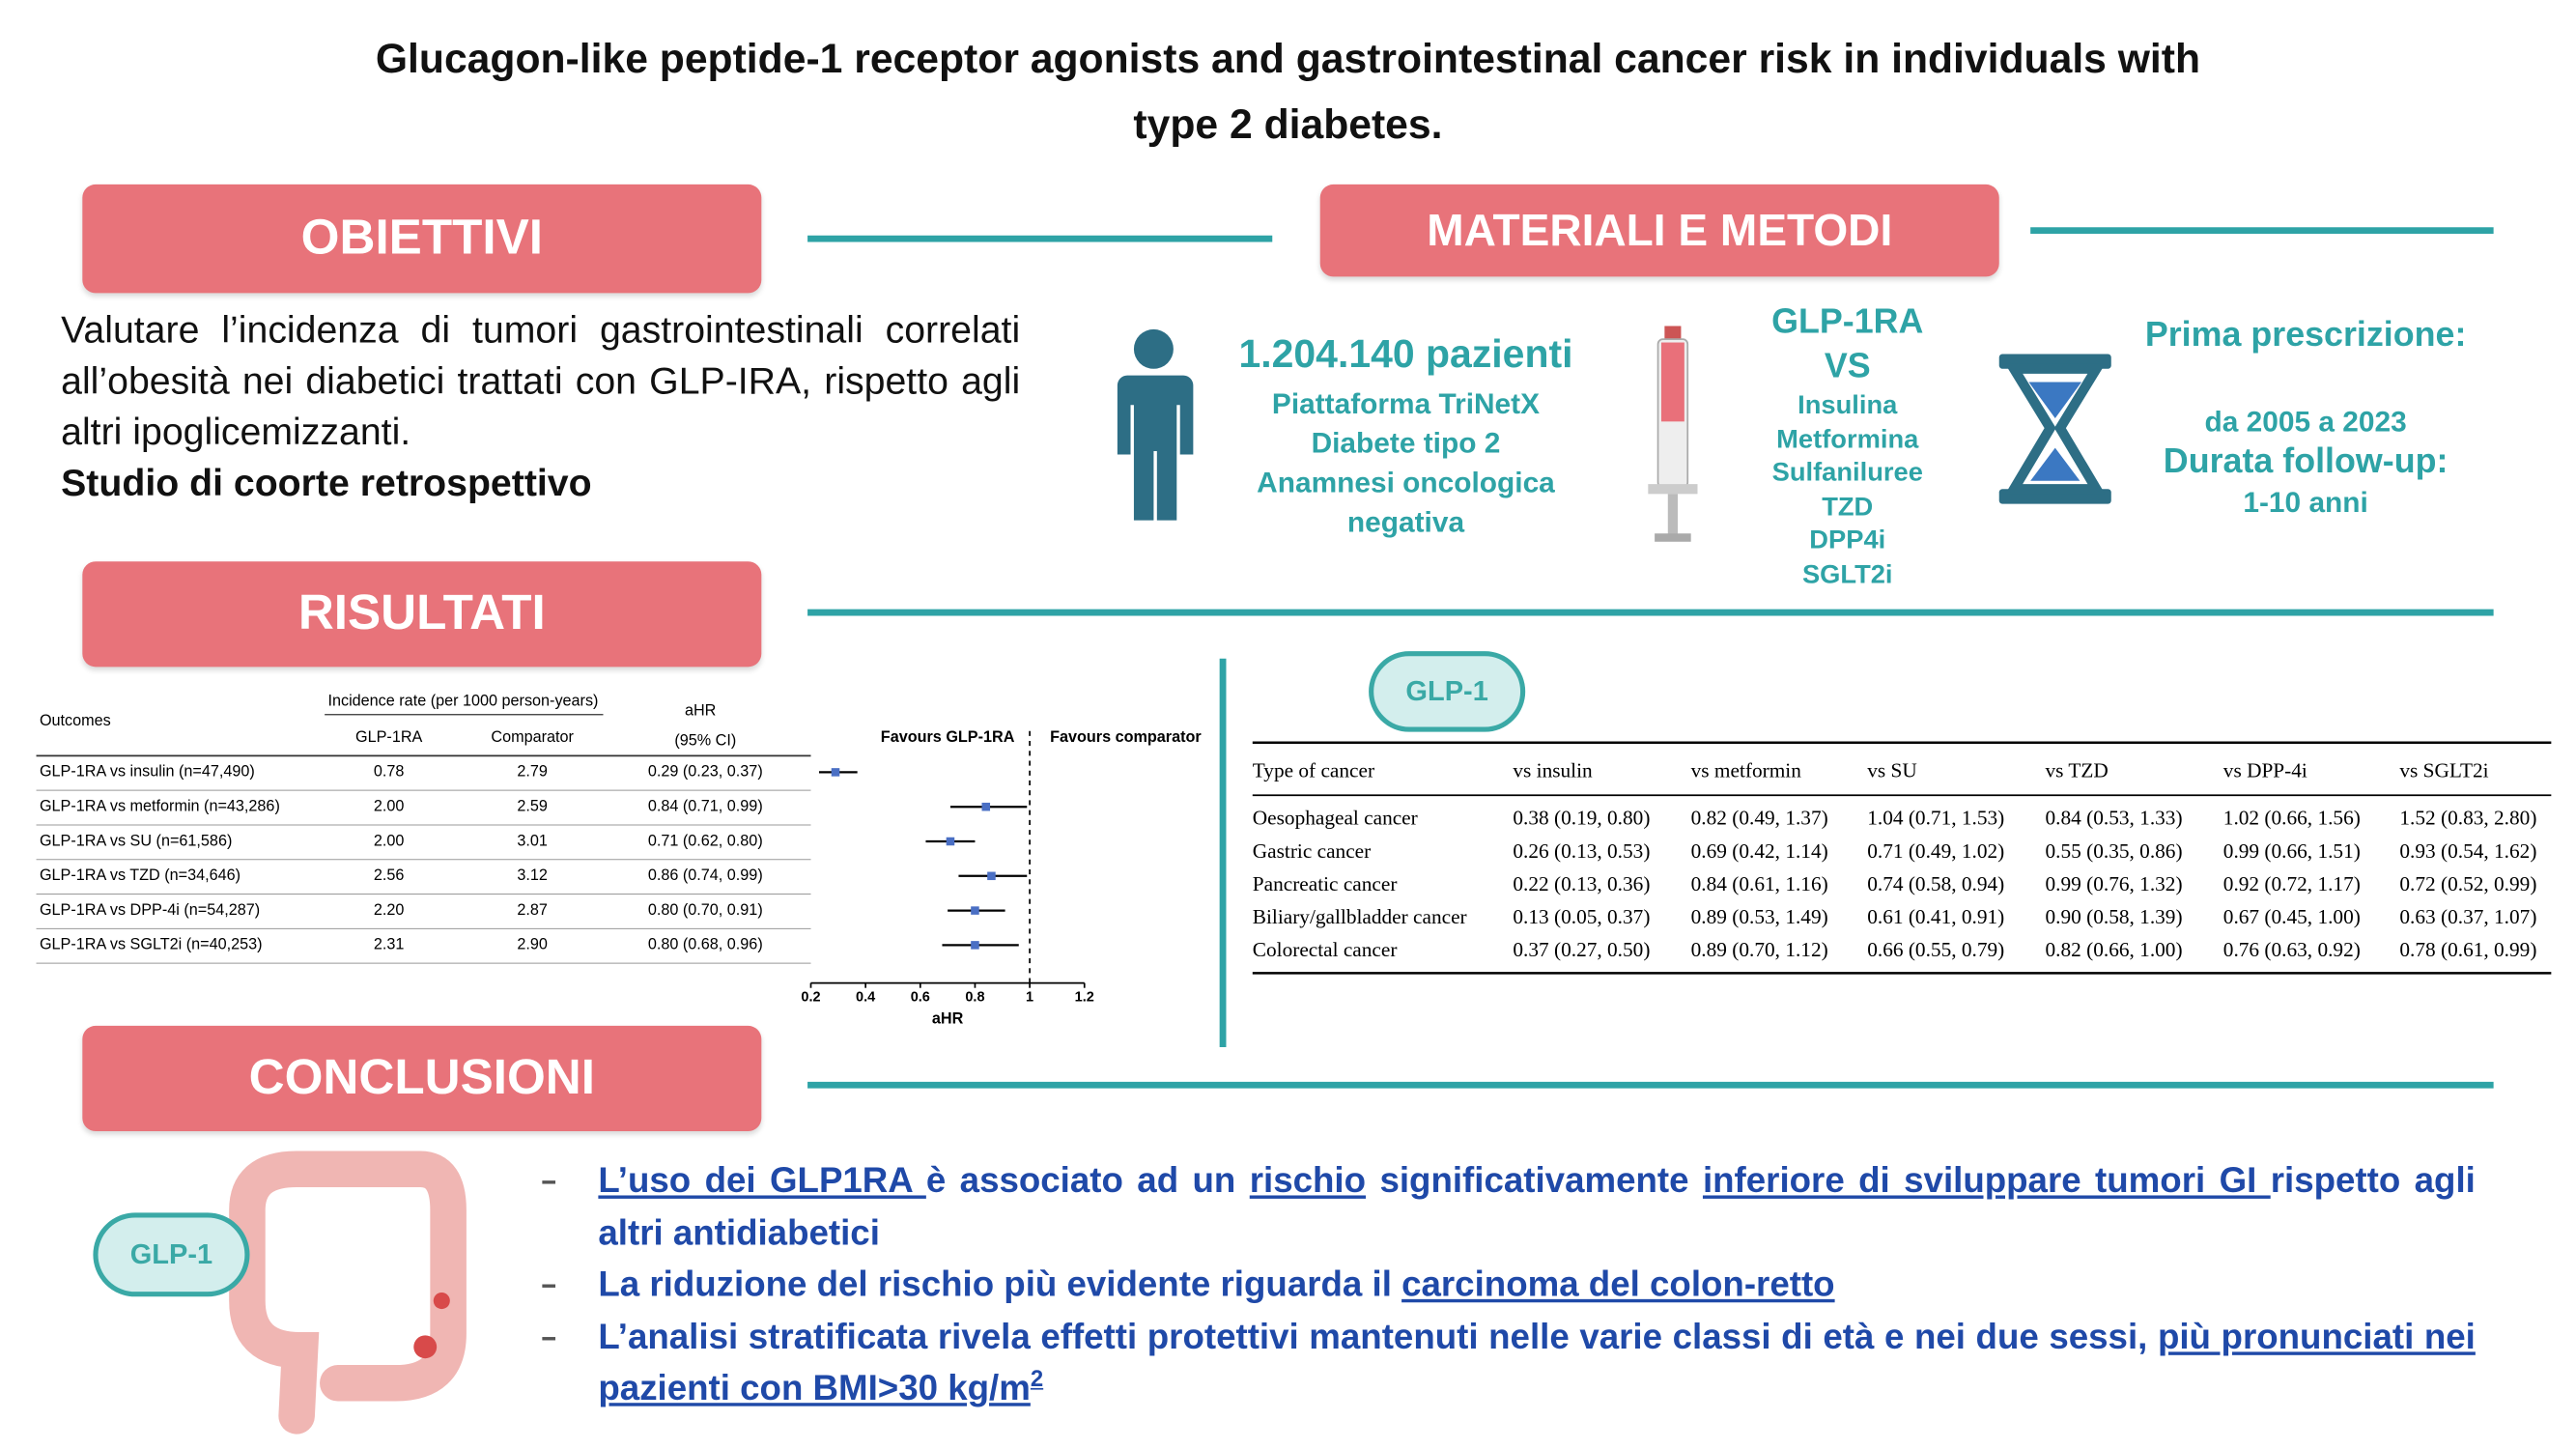 This screenshot has width=2576, height=1449. What do you see at coordinates (705, 805) in the screenshot?
I see `value-label: 0.84 (0.71, 0.99)` at bounding box center [705, 805].